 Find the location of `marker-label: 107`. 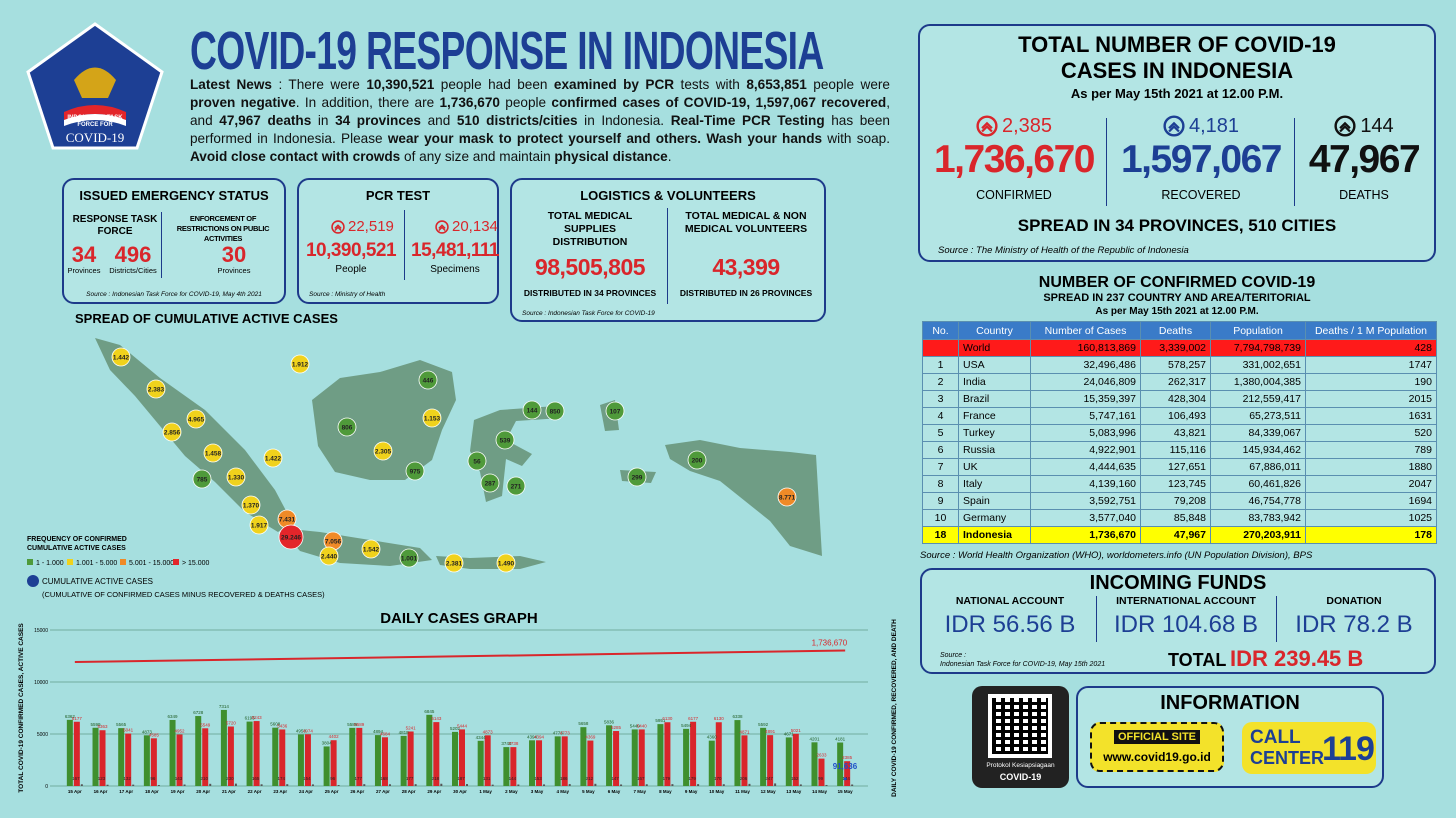

marker-label: 107 is located at coordinates (615, 412).